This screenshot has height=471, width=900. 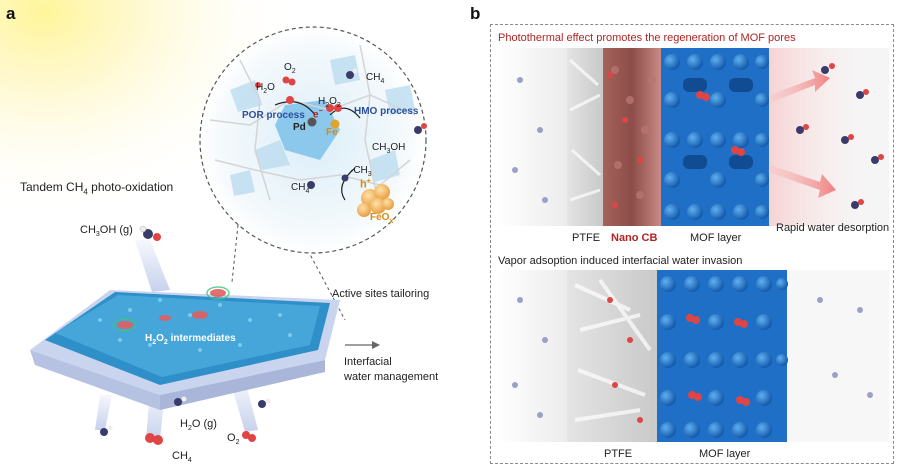 I want to click on feox-text: FeO, so click(x=380, y=217).